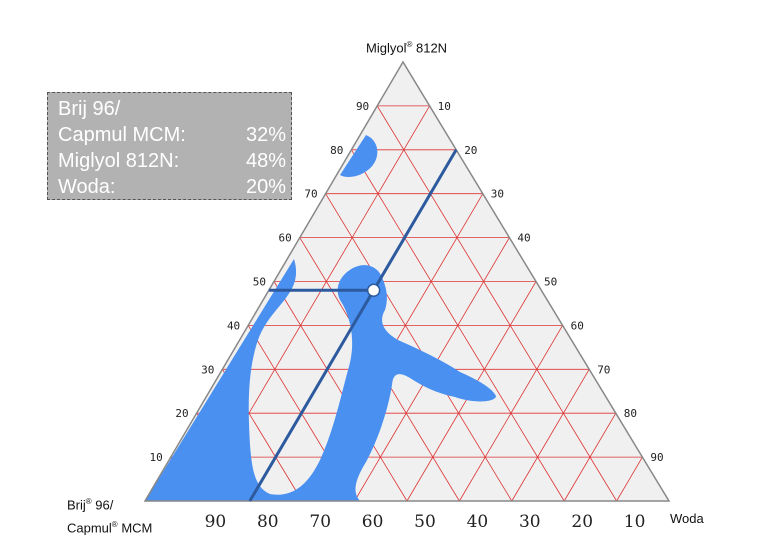 Image resolution: width=764 pixels, height=554 pixels. What do you see at coordinates (310, 194) in the screenshot?
I see `tick-left-70: 70` at bounding box center [310, 194].